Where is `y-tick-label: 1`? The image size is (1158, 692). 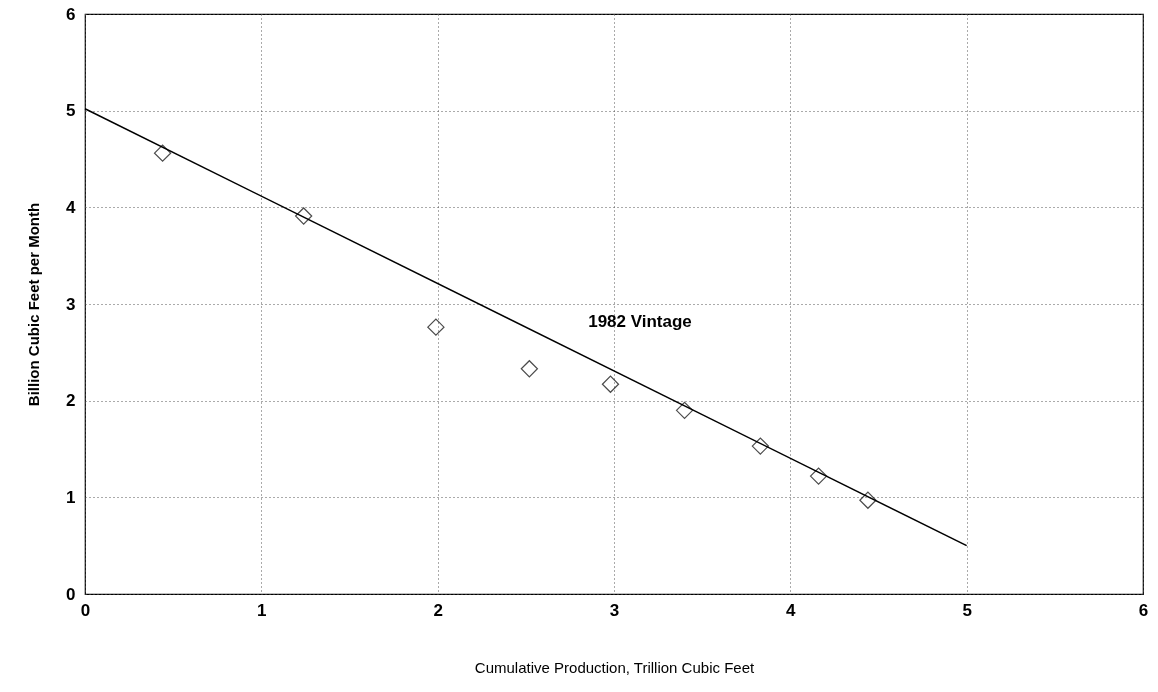 y-tick-label: 1 is located at coordinates (71, 497).